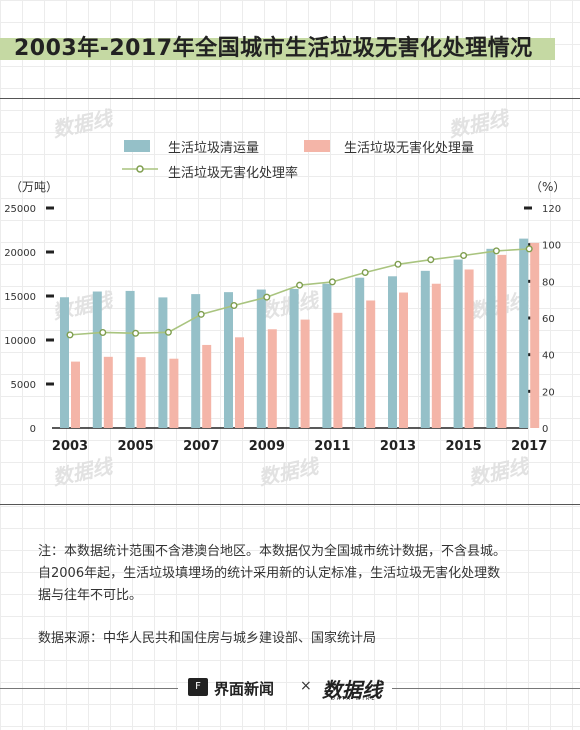  Describe the element at coordinates (277, 49) in the screenshot. I see `title-highlight` at that location.